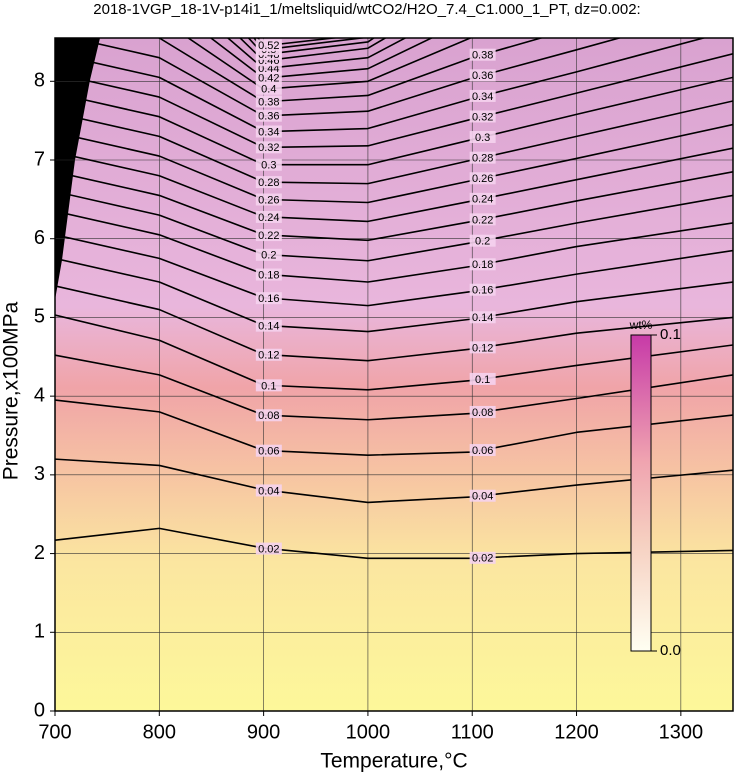 The height and width of the screenshot is (776, 734). What do you see at coordinates (39, 710) in the screenshot?
I see `y-tick-label: 0` at bounding box center [39, 710].